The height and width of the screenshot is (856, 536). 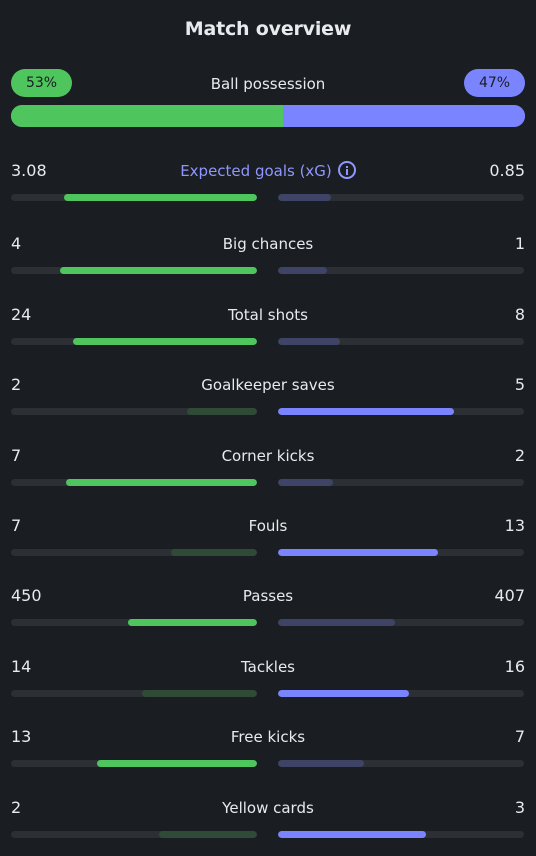 I want to click on stat-label-text: Passes, so click(x=268, y=596).